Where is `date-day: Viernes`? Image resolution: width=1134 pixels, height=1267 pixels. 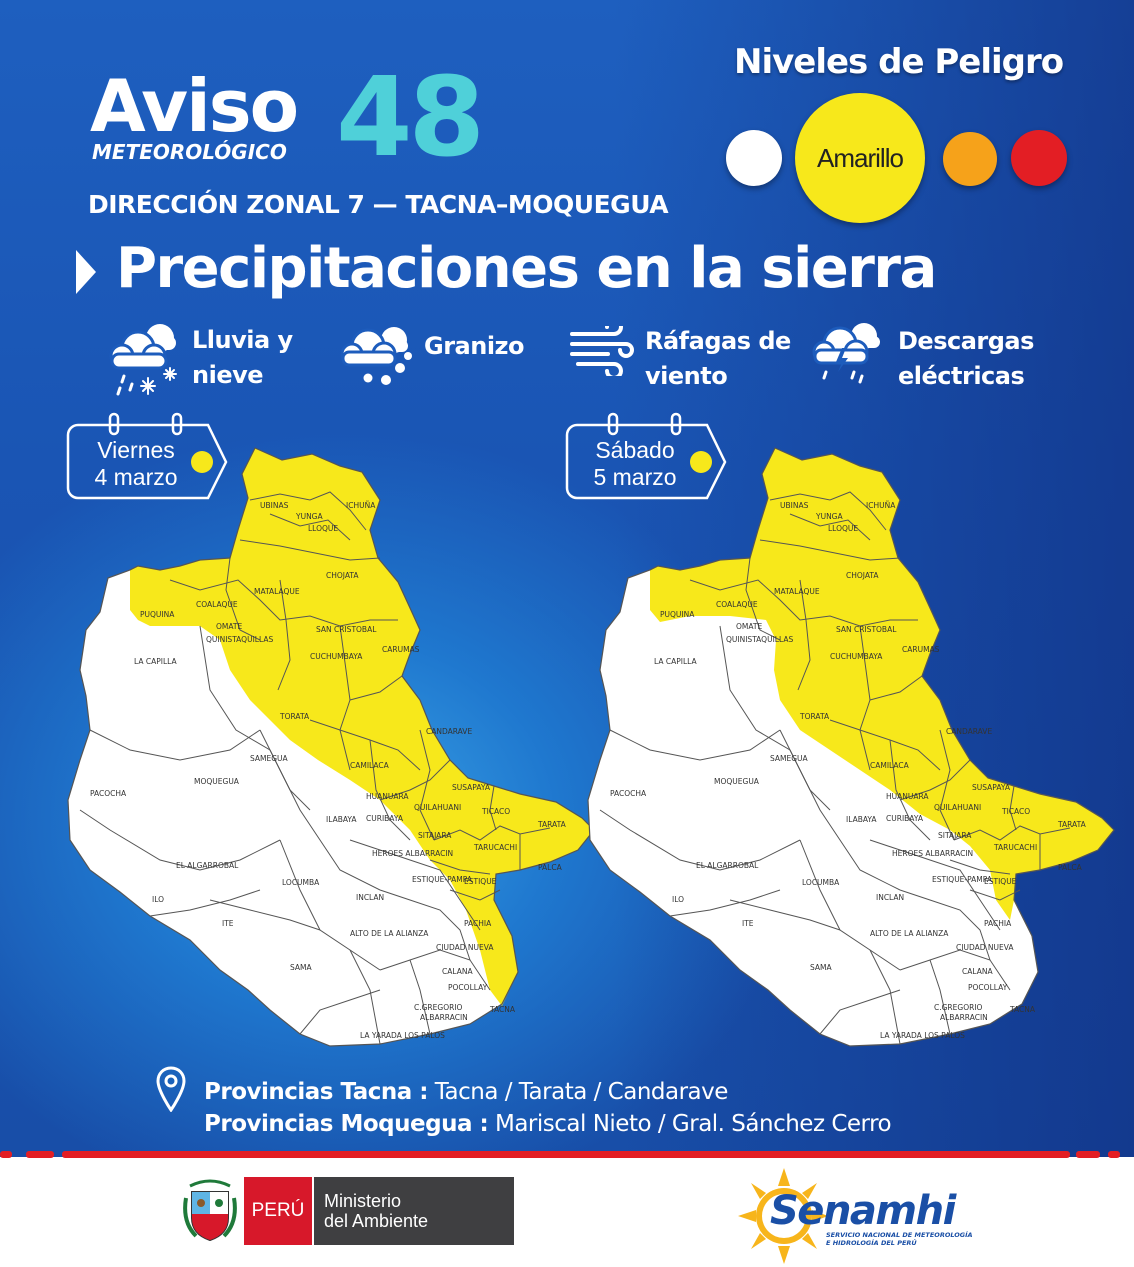 date-day: Viernes is located at coordinates (136, 450).